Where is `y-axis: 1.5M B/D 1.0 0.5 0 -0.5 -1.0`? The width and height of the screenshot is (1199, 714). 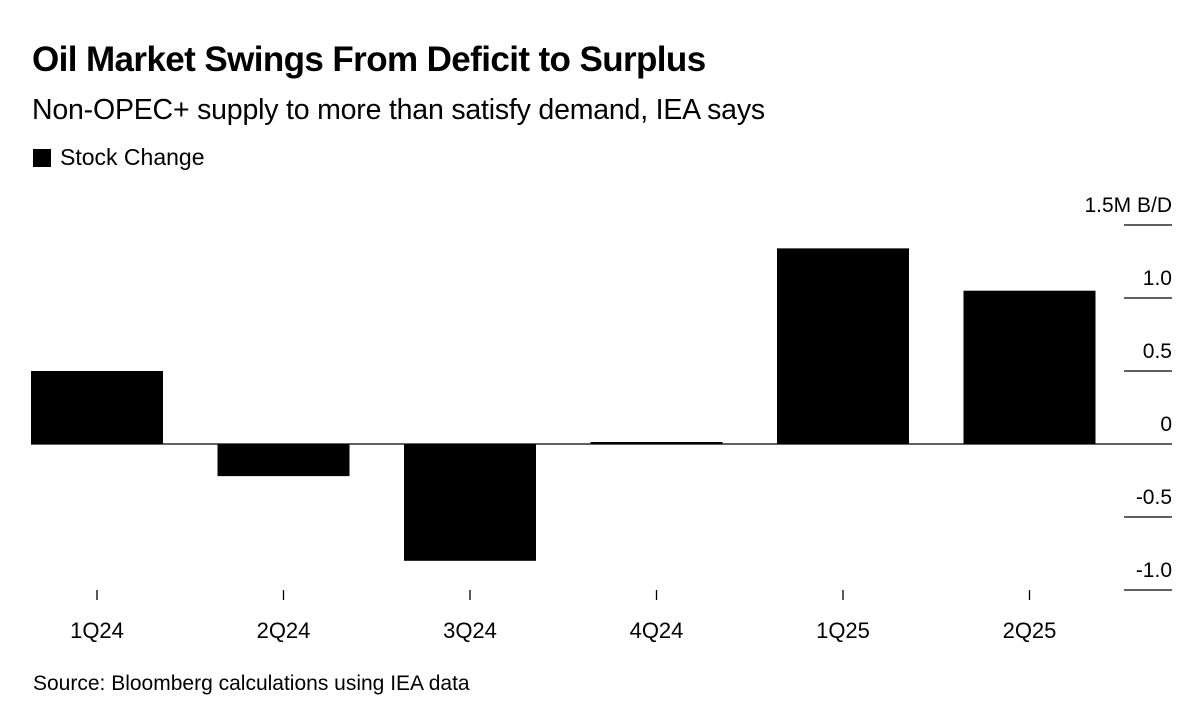 y-axis: 1.5M B/D 1.0 0.5 0 -0.5 -1.0 is located at coordinates (1128, 392).